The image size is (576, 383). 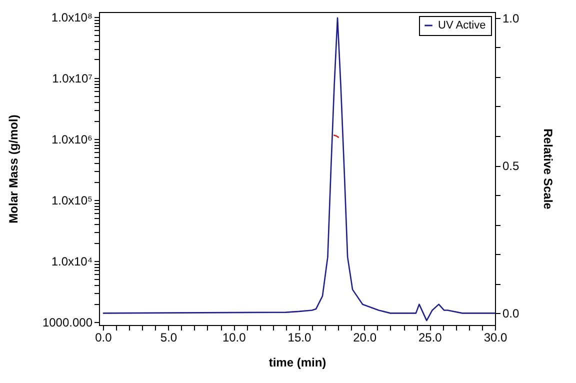 I want to click on x-axis-title: time (min), so click(x=297, y=363).